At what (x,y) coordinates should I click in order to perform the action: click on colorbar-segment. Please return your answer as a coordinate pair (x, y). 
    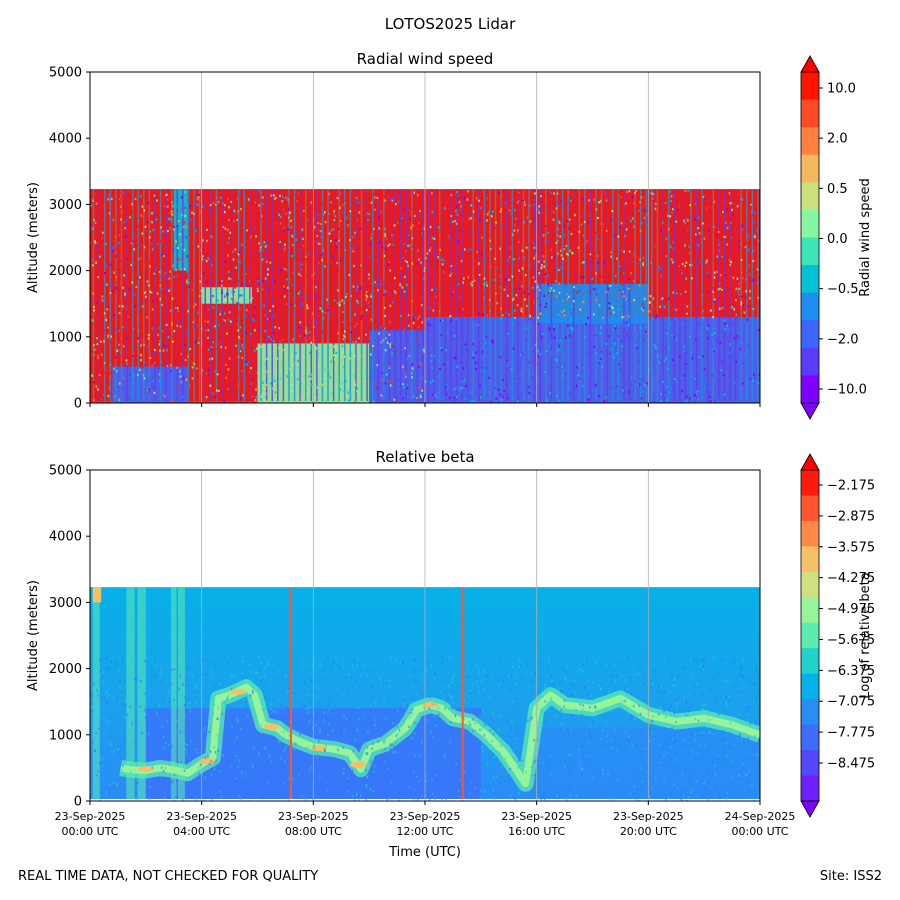
    Looking at the image, I should click on (810, 788).